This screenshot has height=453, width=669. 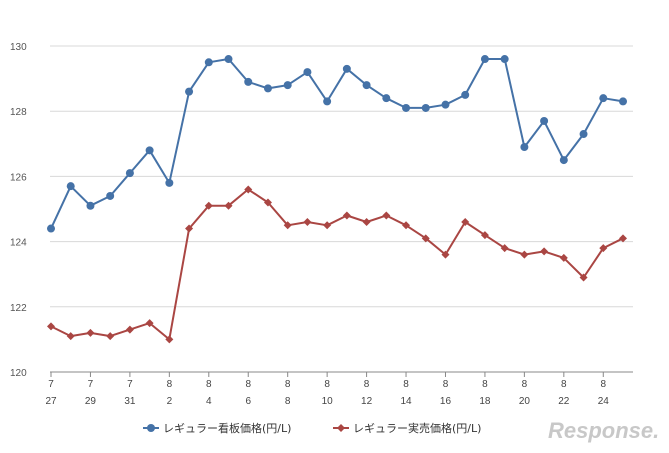 I want to click on y-tick-label: 130, so click(x=18, y=47).